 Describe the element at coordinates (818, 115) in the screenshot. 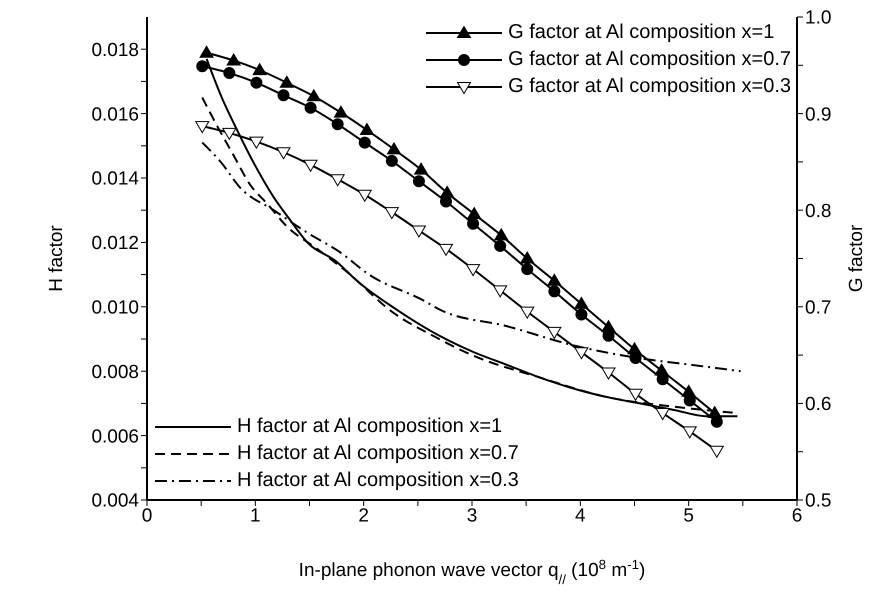

I see `y2-tick-label: 0.9` at that location.